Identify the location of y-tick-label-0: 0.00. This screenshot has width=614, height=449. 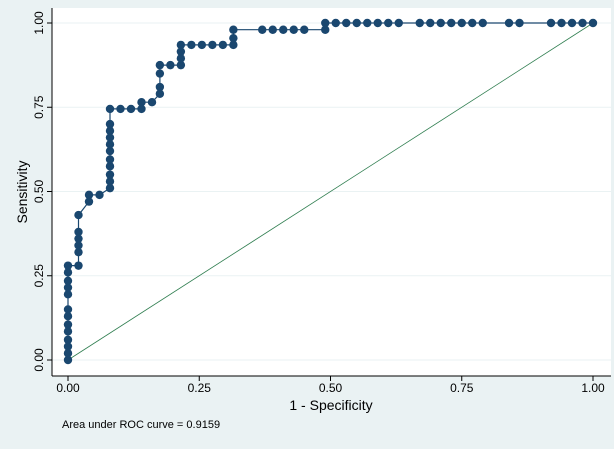
(39, 360).